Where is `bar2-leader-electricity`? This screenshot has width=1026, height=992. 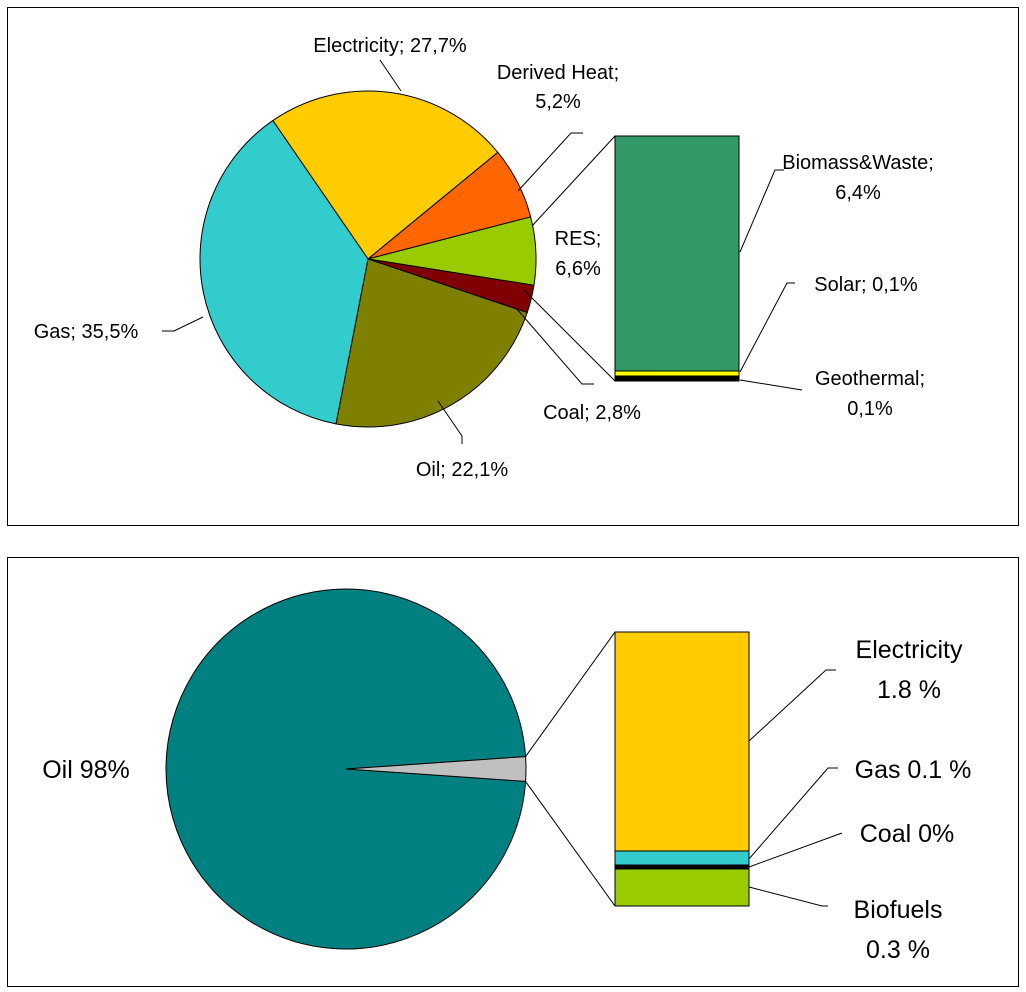 bar2-leader-electricity is located at coordinates (792, 705).